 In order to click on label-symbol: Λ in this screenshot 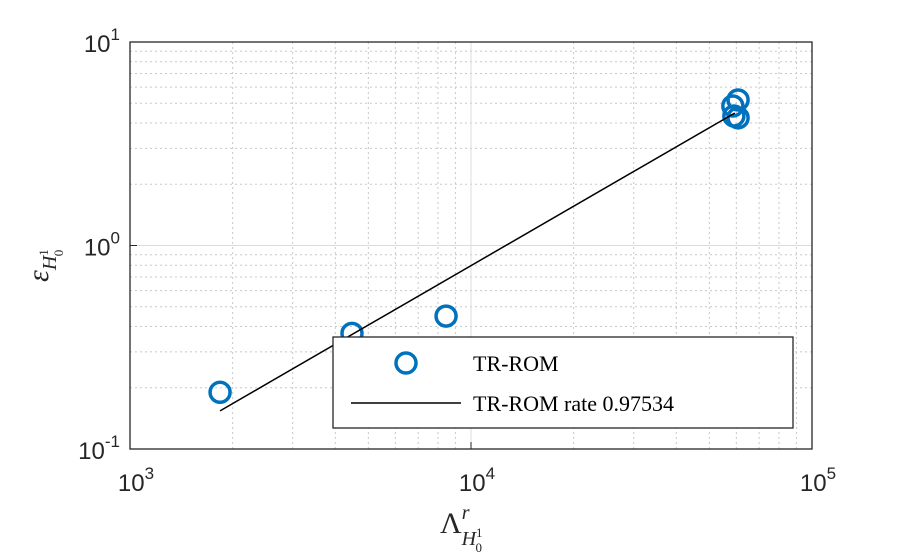, I will do `click(451, 523)`.